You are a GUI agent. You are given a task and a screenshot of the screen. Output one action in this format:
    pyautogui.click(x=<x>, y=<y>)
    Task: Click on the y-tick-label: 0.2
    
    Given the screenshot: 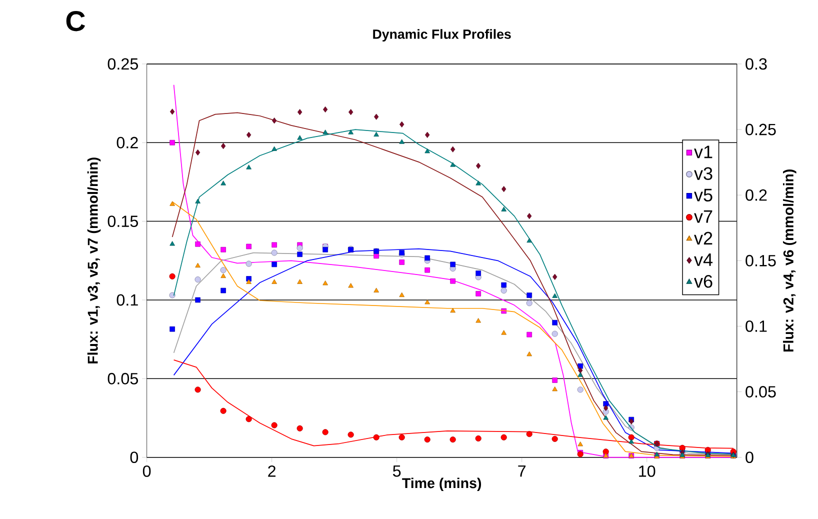 What is the action you would take?
    pyautogui.click(x=127, y=142)
    